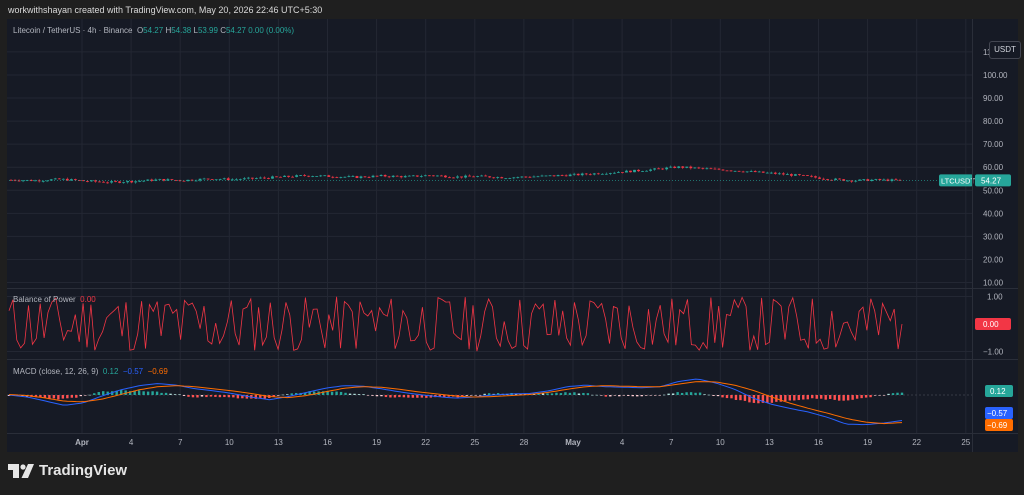 The height and width of the screenshot is (495, 1024). I want to click on price-axis-tick-label: 20.00, so click(993, 259).